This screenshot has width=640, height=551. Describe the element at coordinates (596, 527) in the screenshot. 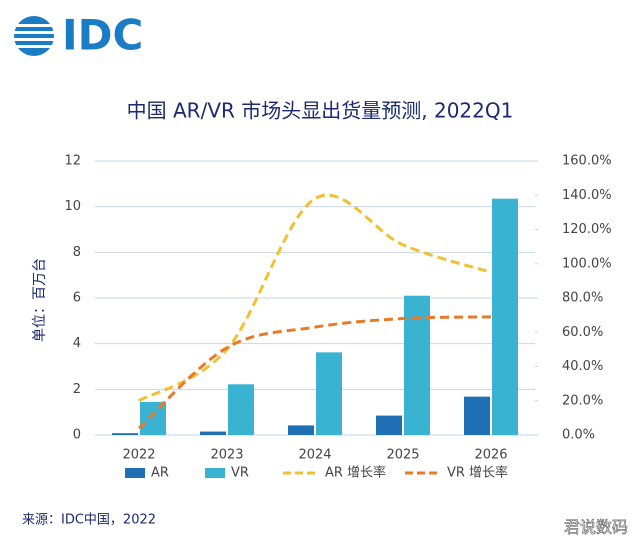

I see `watermark: 君说数码` at that location.